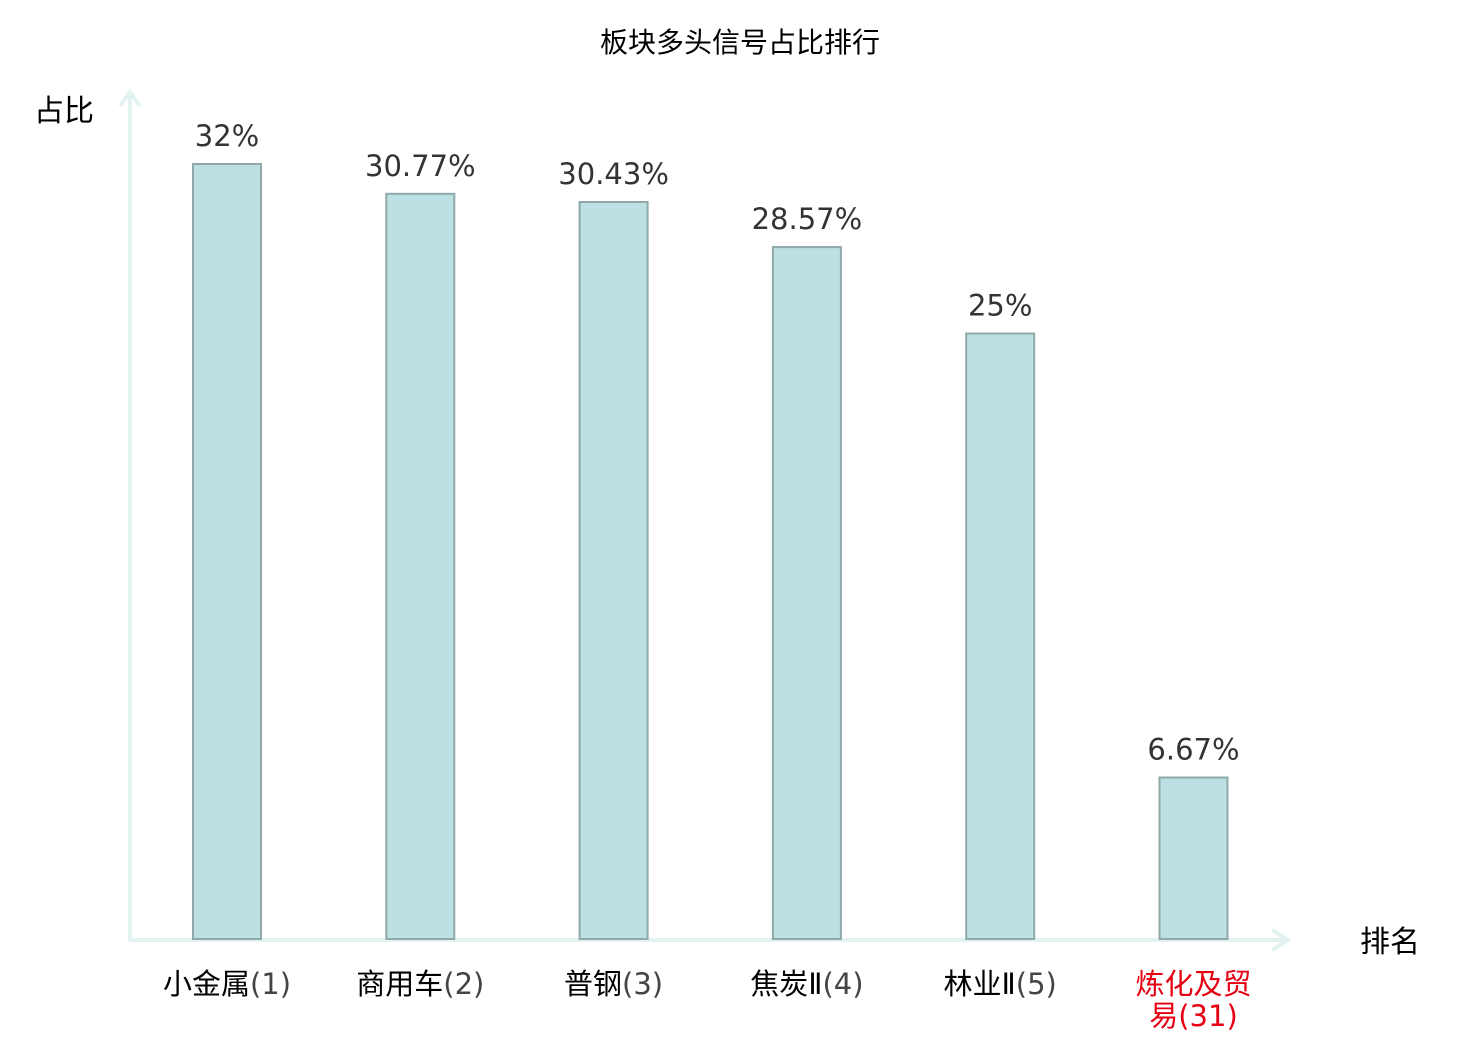 This screenshot has width=1480, height=1044. What do you see at coordinates (806, 984) in the screenshot?
I see `category-label: 焦炭Ⅱ(4)` at bounding box center [806, 984].